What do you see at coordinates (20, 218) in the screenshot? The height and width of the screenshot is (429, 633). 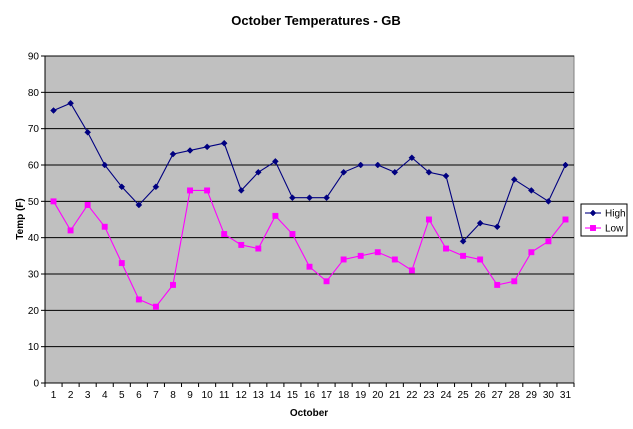 I see `y-axis-title: Temp (F)` at bounding box center [20, 218].